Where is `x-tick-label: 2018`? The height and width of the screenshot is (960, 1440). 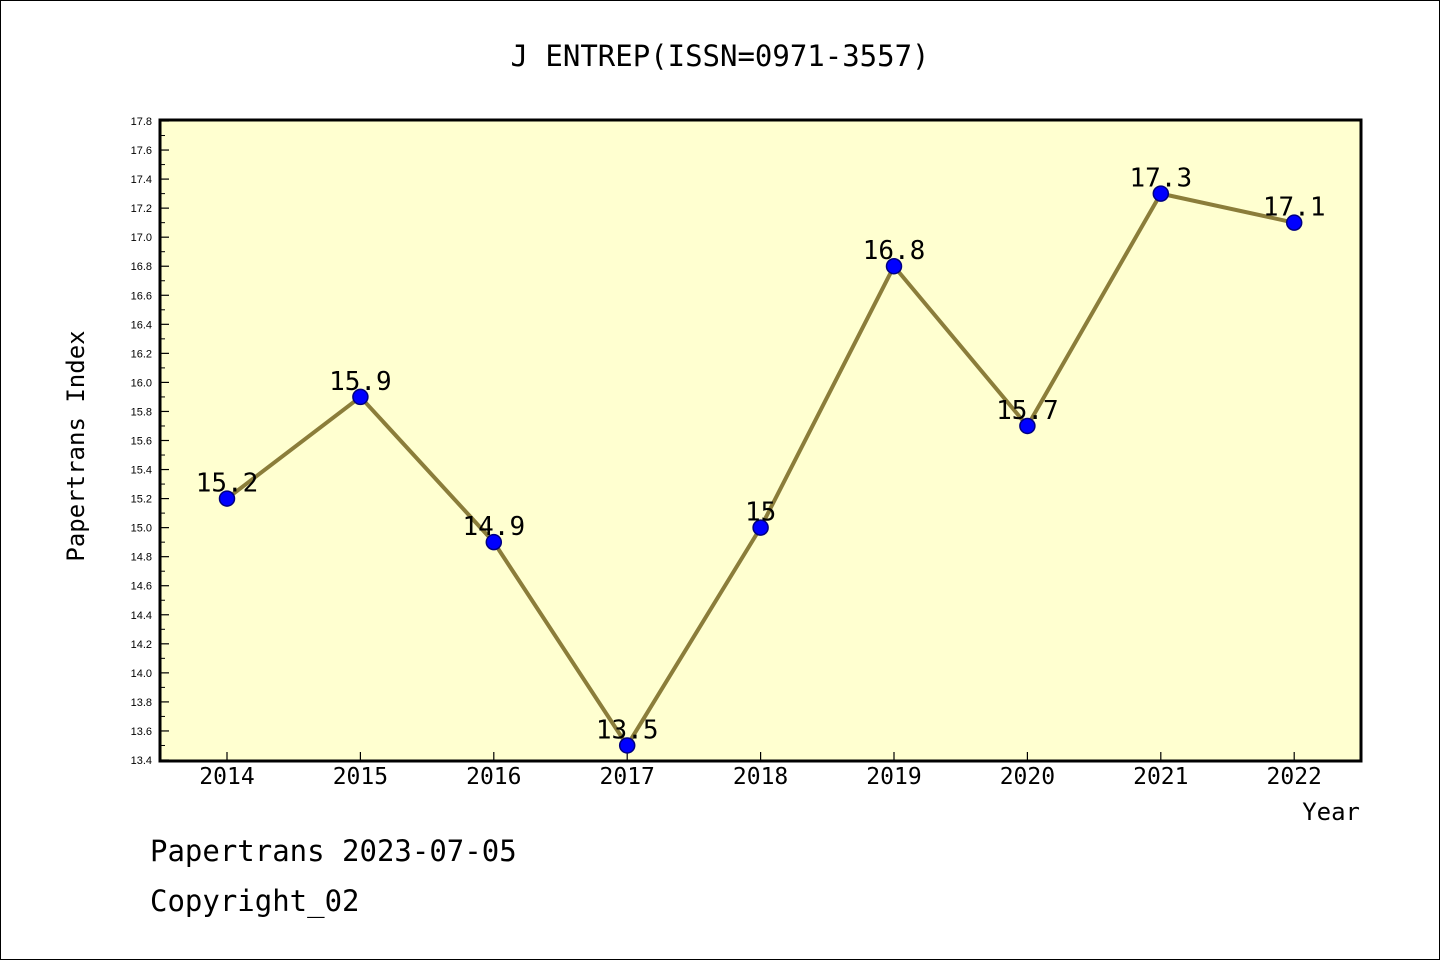 x-tick-label: 2018 is located at coordinates (760, 777).